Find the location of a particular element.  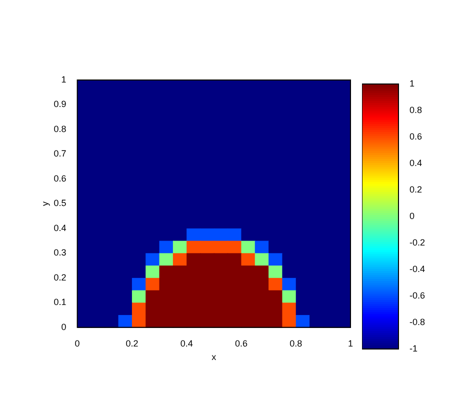

y-axis-title: y is located at coordinates (45, 203).